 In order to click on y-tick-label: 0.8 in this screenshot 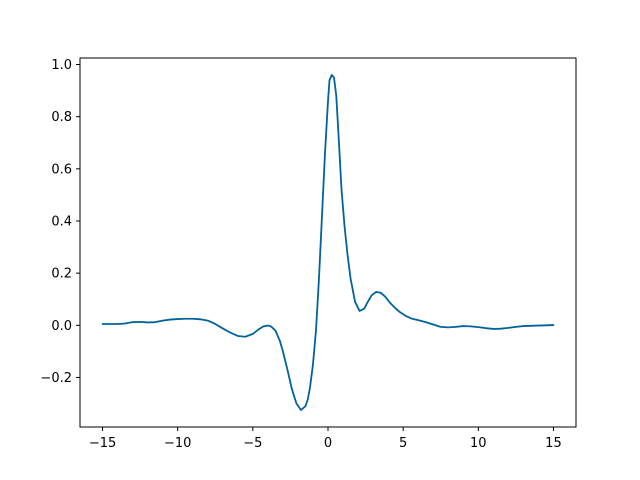, I will do `click(61, 117)`.